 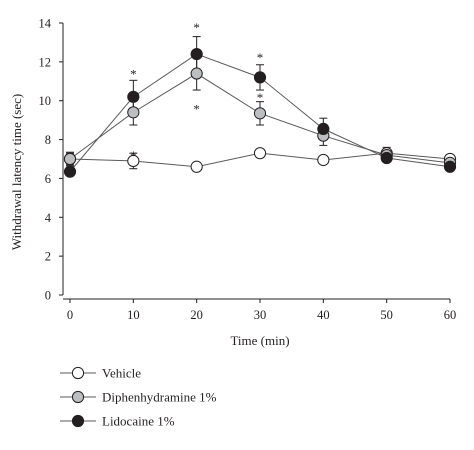 What do you see at coordinates (450, 315) in the screenshot?
I see `x-tick-label: 60` at bounding box center [450, 315].